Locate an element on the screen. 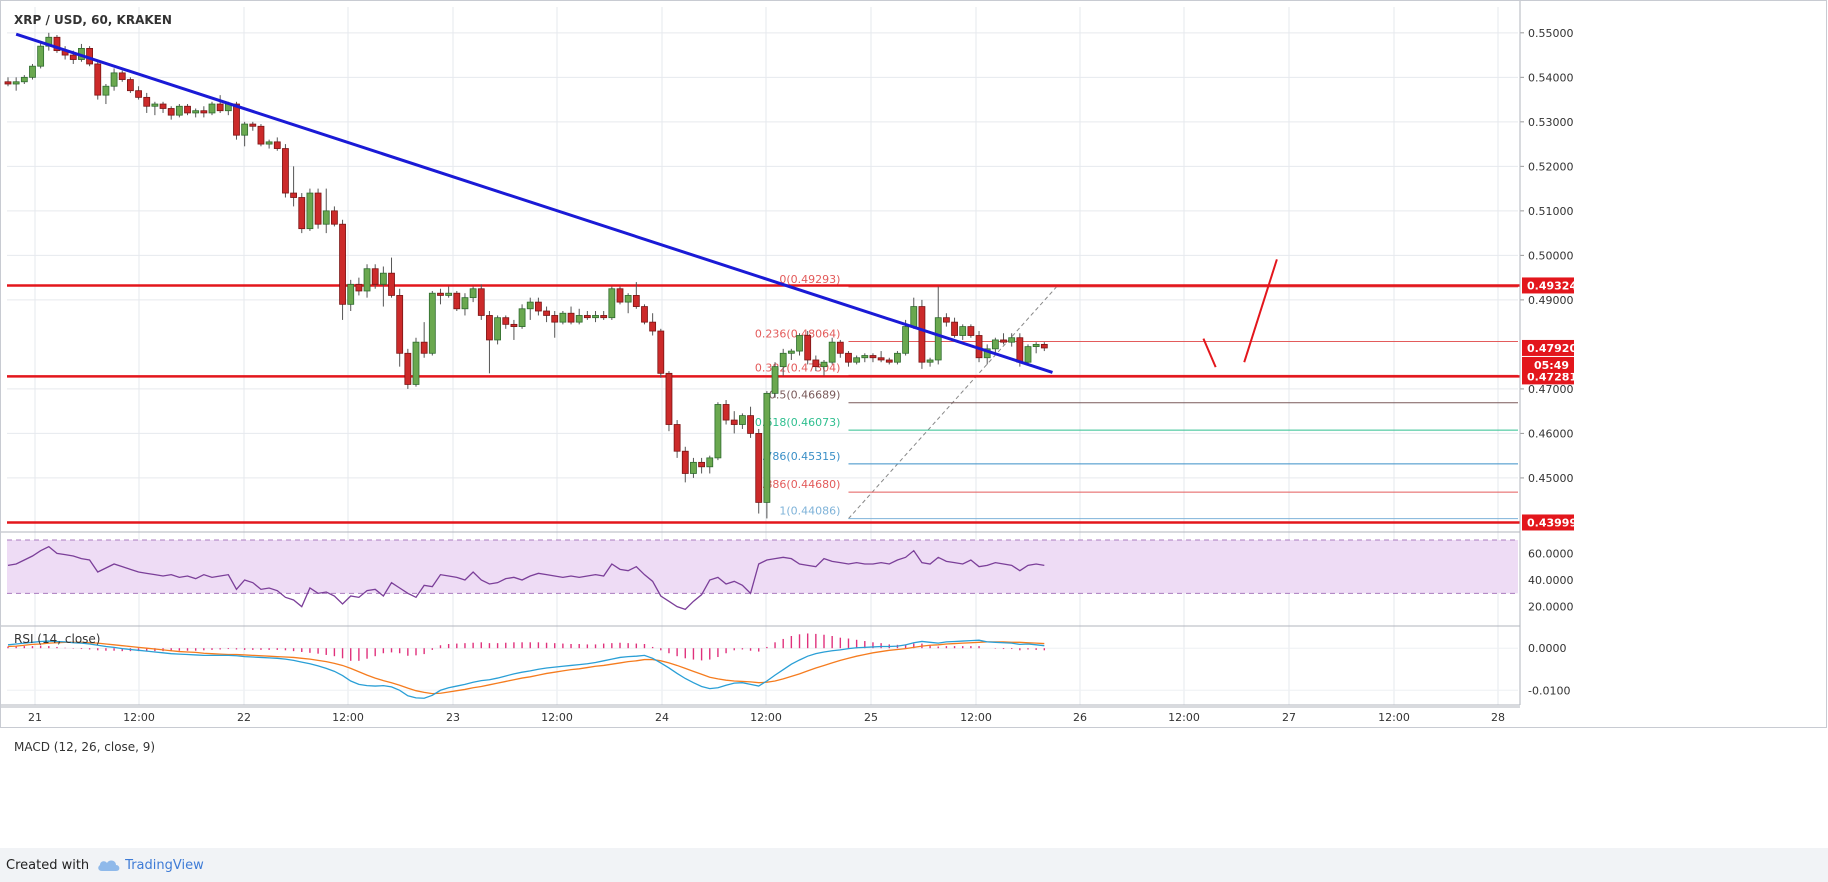 Image resolution: width=1828 pixels, height=882 pixels. fib-level-label: 0.5(0.46689) is located at coordinates (805, 395).